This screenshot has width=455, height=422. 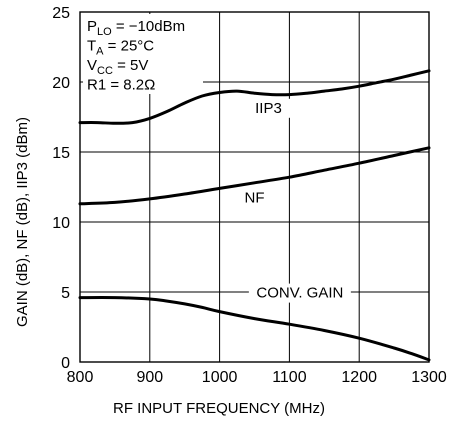 What do you see at coordinates (61, 83) in the screenshot?
I see `y-tick-label: 20` at bounding box center [61, 83].